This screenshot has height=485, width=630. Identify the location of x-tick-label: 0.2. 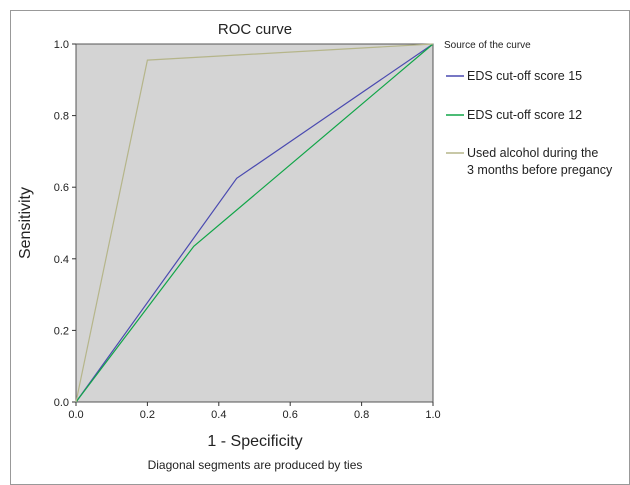
(147, 415).